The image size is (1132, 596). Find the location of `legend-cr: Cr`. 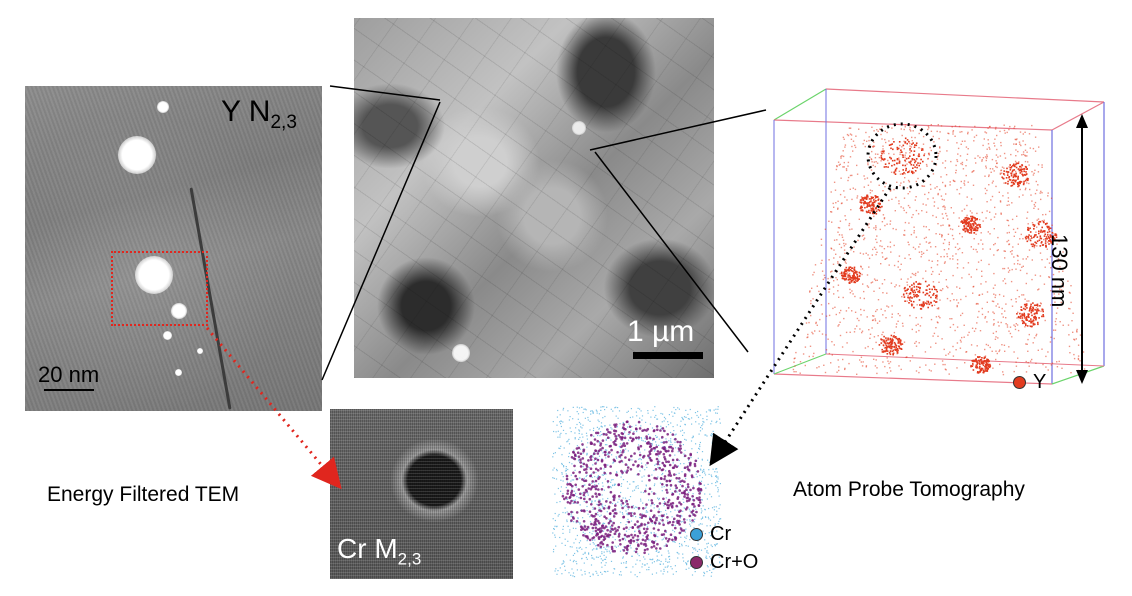

legend-cr: Cr is located at coordinates (710, 534).